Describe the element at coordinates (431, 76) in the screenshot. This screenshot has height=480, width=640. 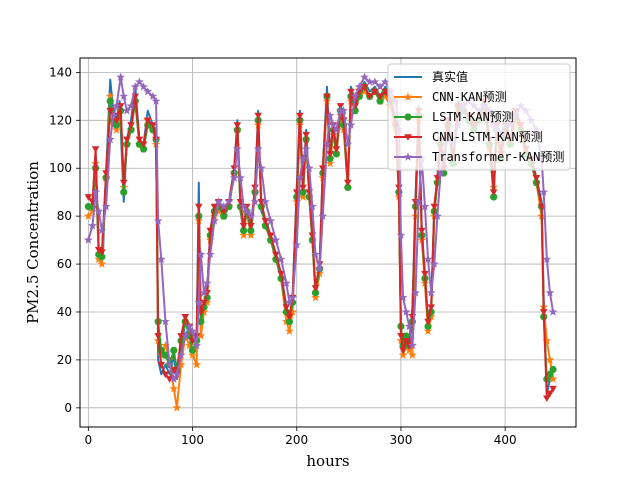
I see `legend-item: 真实值` at that location.